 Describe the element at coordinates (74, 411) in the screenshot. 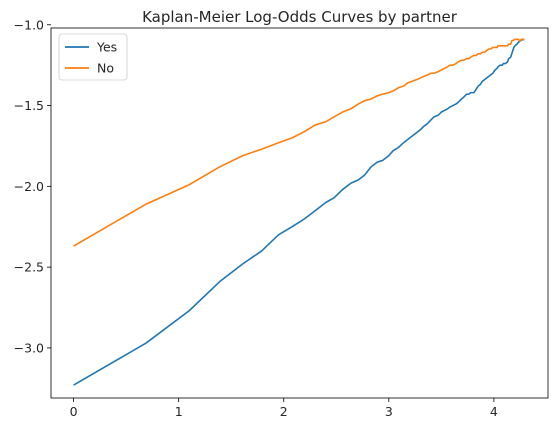

I see `x-tick-label: 0` at that location.